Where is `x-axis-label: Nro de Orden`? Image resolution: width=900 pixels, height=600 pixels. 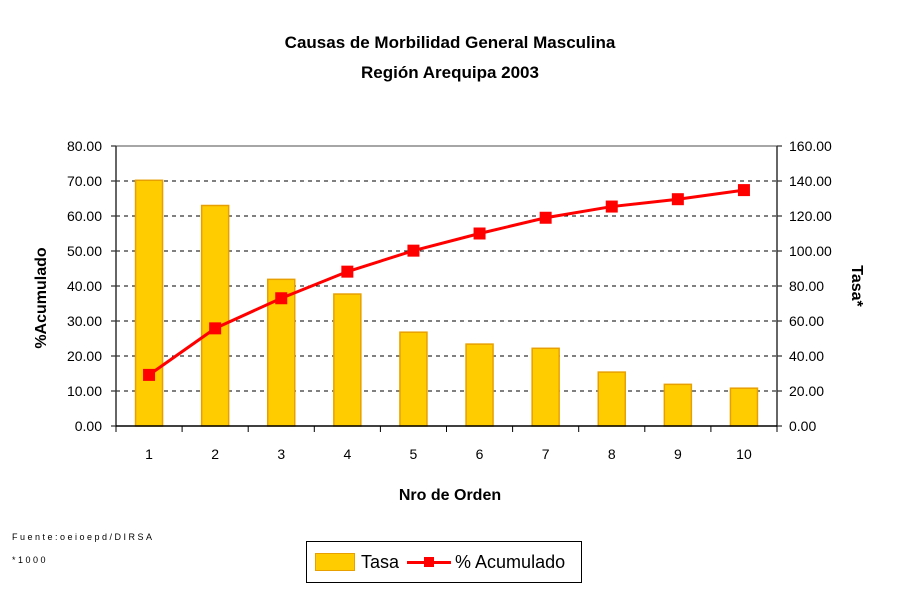 x-axis-label: Nro de Orden is located at coordinates (450, 495).